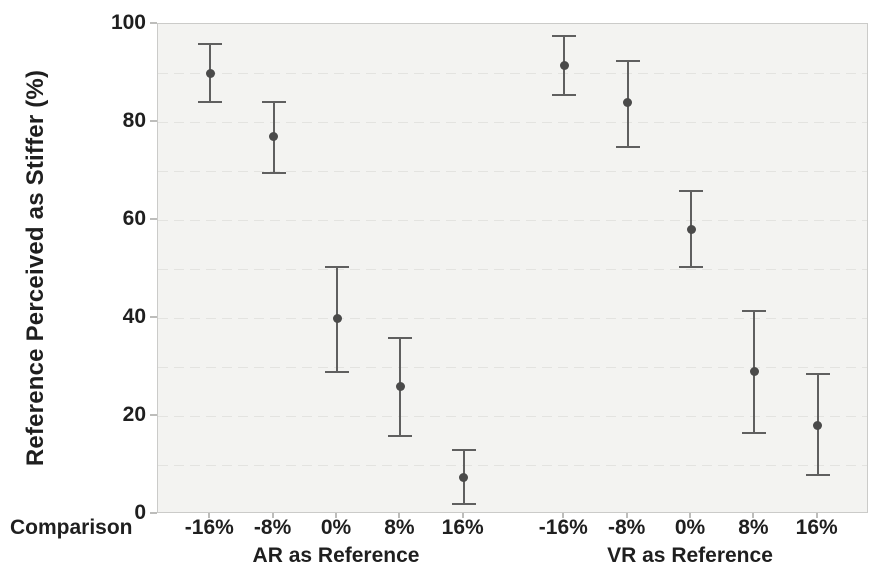  I want to click on y-tick-label: 0, so click(140, 512).